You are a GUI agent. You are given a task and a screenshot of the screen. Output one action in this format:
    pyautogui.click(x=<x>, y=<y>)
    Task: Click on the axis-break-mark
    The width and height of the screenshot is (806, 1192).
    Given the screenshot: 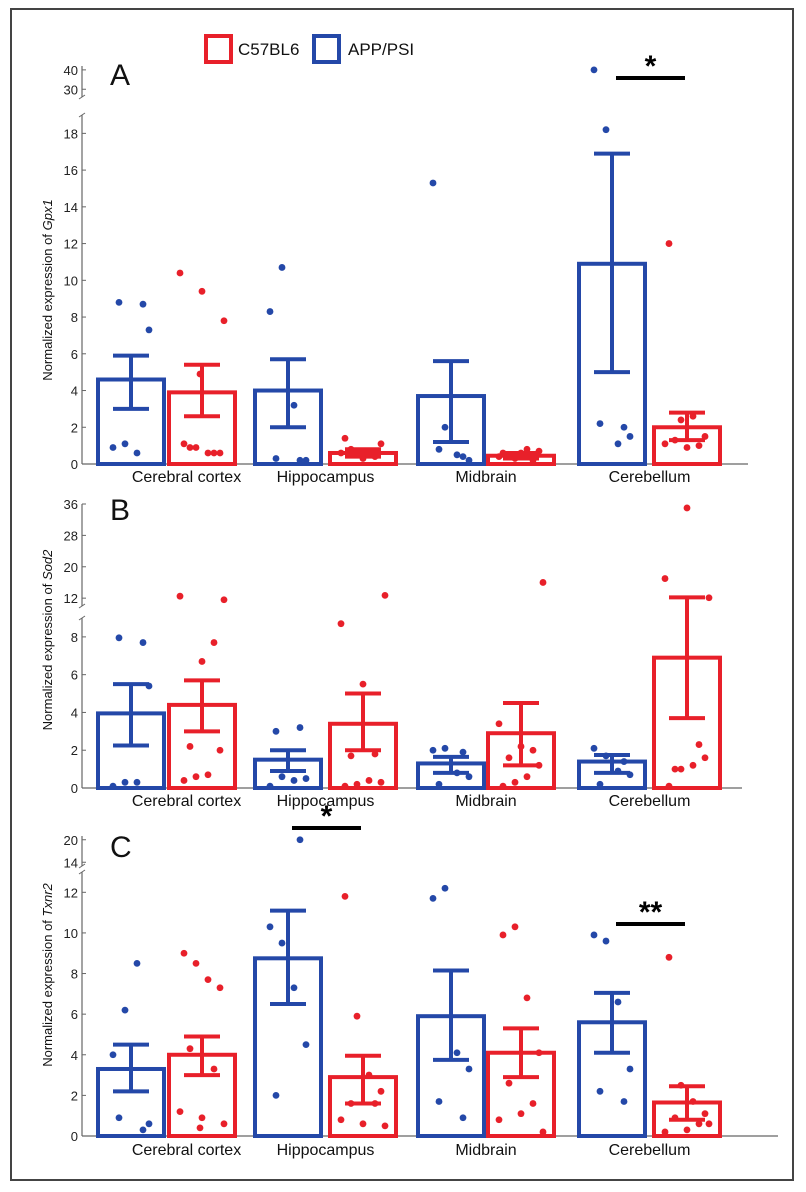 What is the action you would take?
    pyautogui.click(x=82, y=872)
    